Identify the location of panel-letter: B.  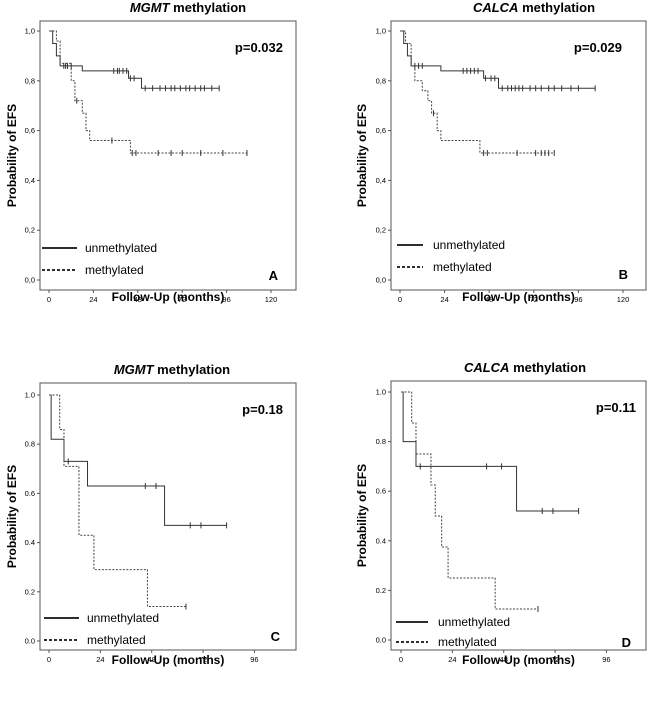
(623, 274).